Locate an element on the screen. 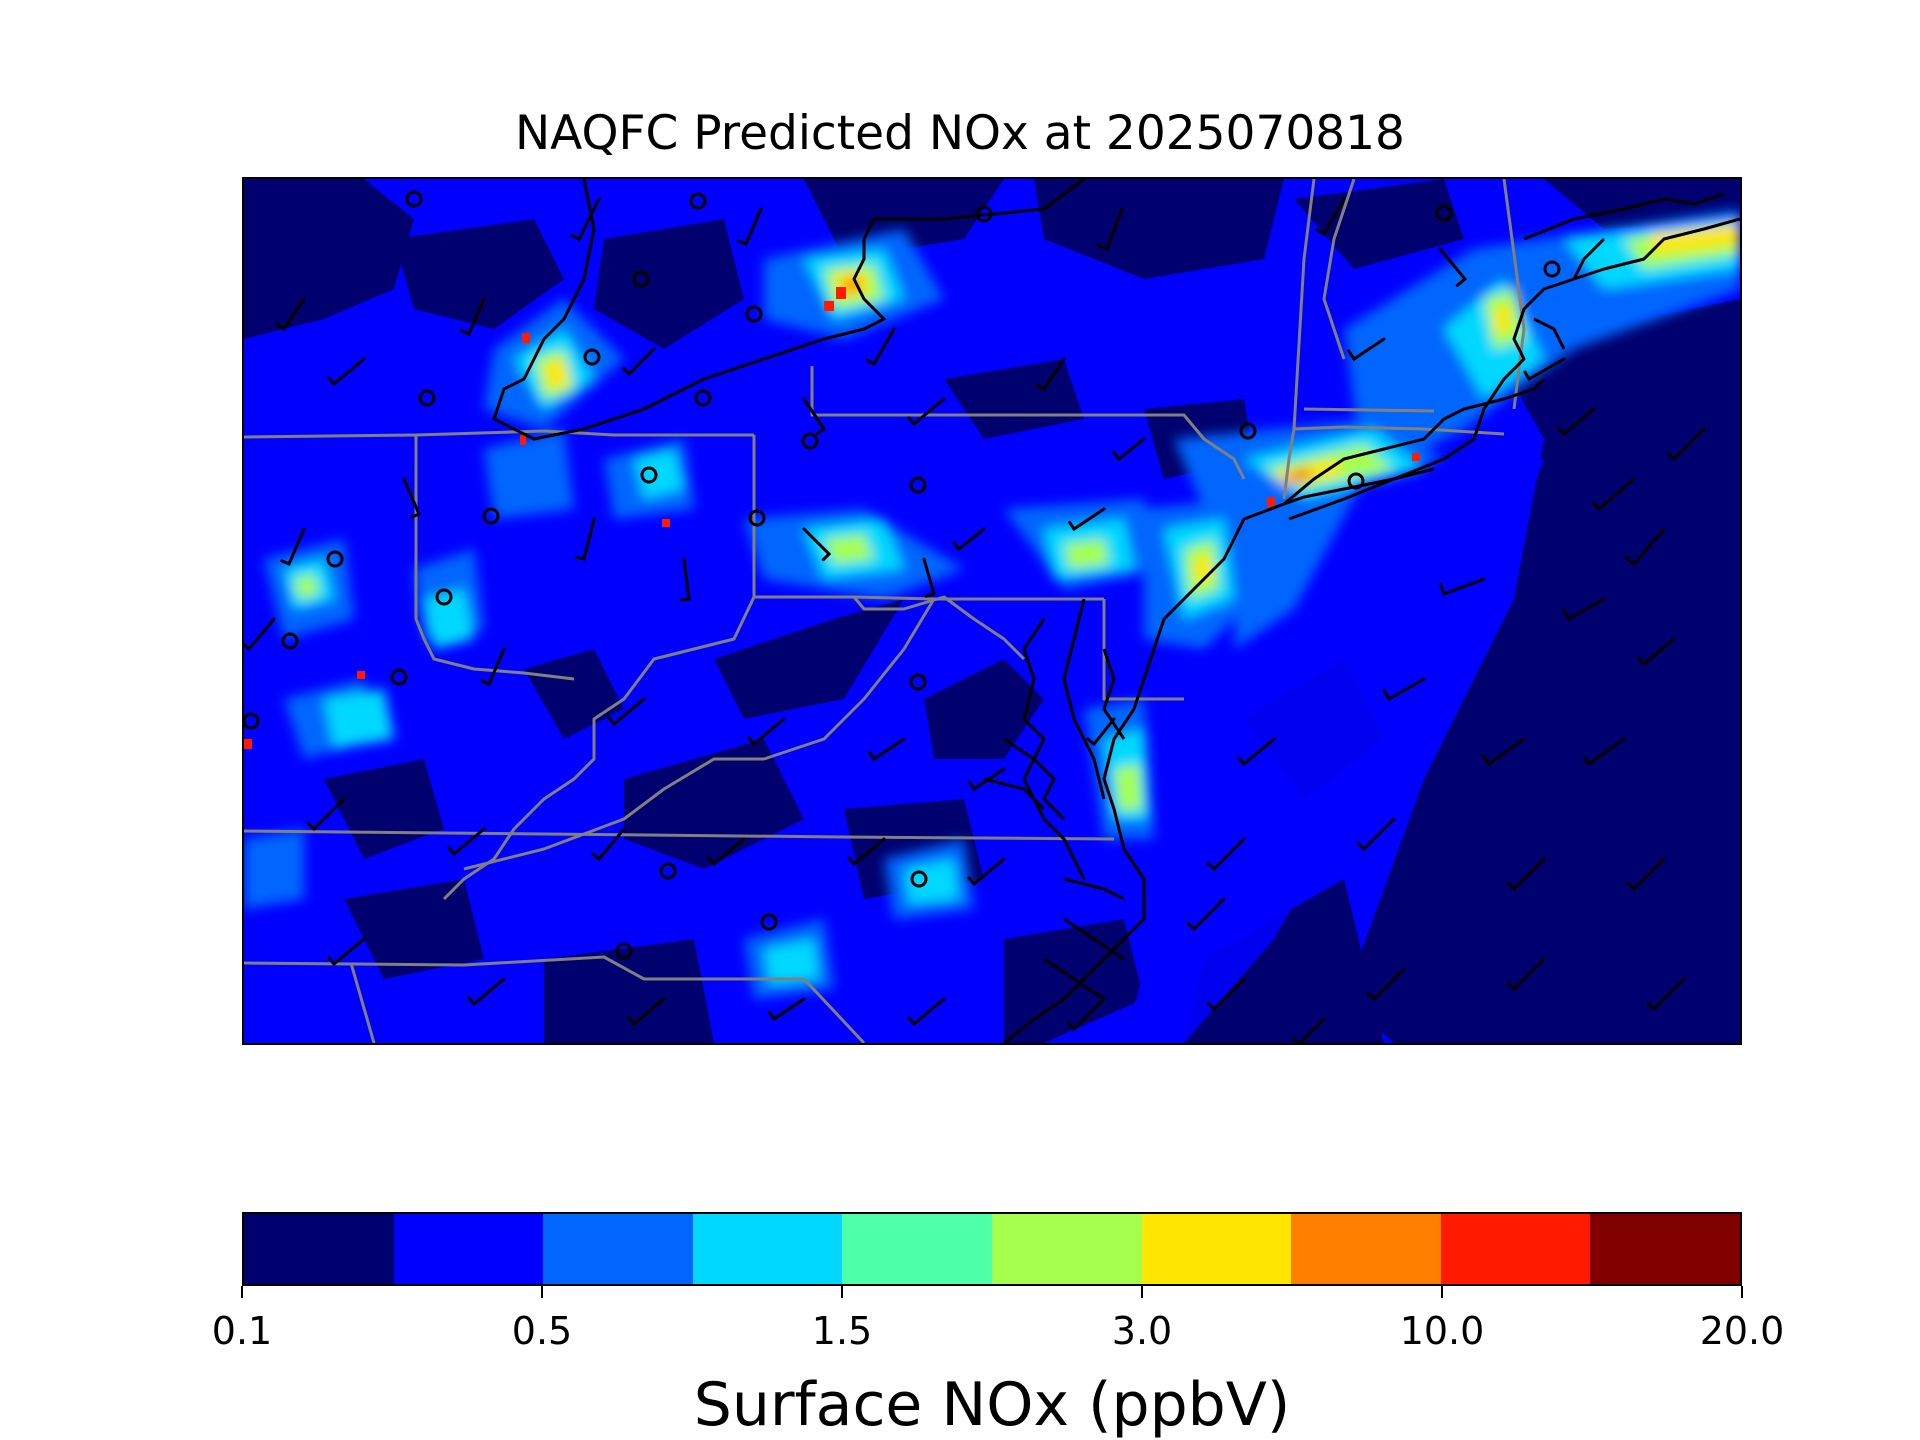 This screenshot has height=1440, width=1920. colorbar-tick-label: 10.0 is located at coordinates (1442, 1331).